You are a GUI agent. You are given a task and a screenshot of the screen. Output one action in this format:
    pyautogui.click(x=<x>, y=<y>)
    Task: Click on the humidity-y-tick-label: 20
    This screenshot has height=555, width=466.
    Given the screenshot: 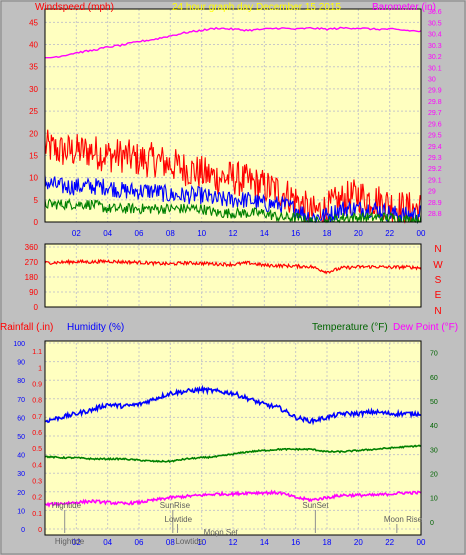 What is the action you would take?
    pyautogui.click(x=21, y=493)
    